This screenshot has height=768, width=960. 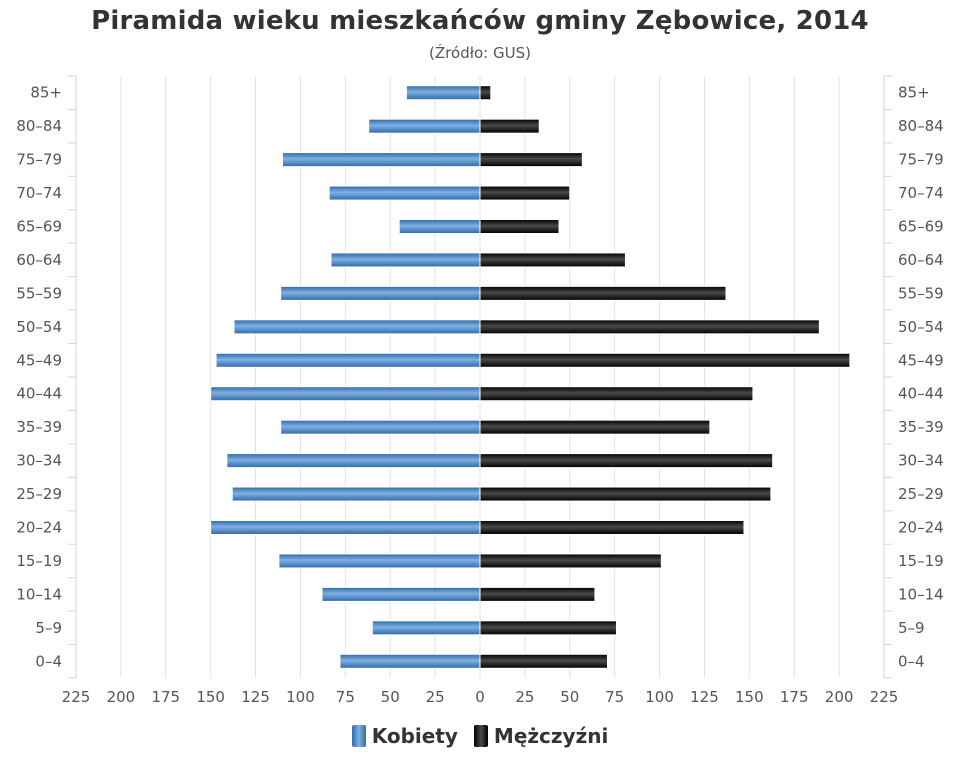 I want to click on y-tick-label-right: 85+, so click(x=914, y=93).